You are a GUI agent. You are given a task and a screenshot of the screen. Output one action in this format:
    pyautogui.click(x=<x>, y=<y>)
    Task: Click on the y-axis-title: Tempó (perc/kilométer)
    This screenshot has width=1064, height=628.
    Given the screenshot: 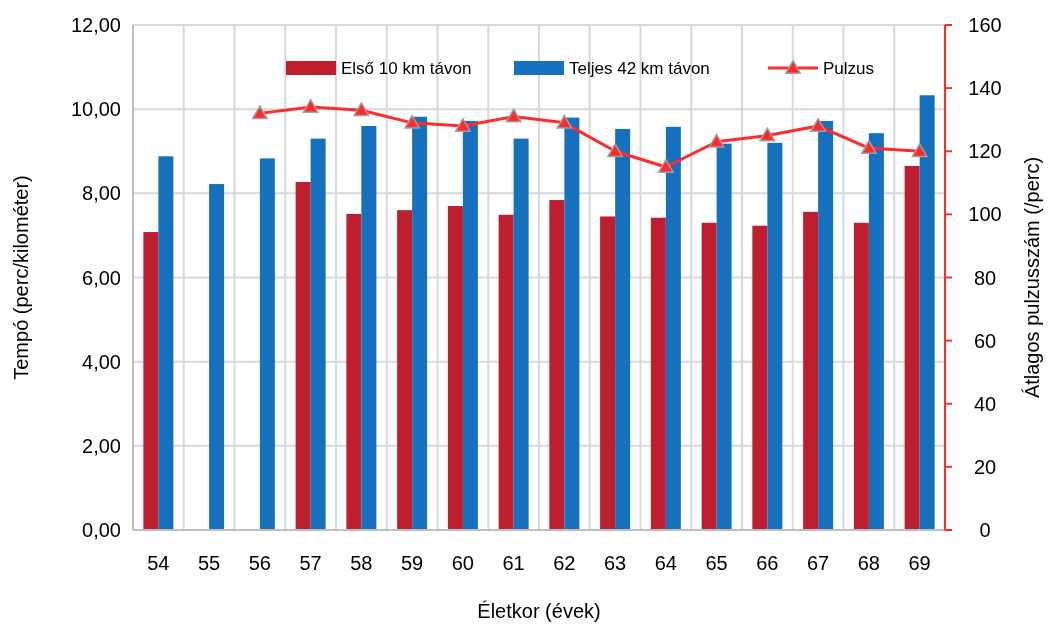 What is the action you would take?
    pyautogui.click(x=21, y=277)
    